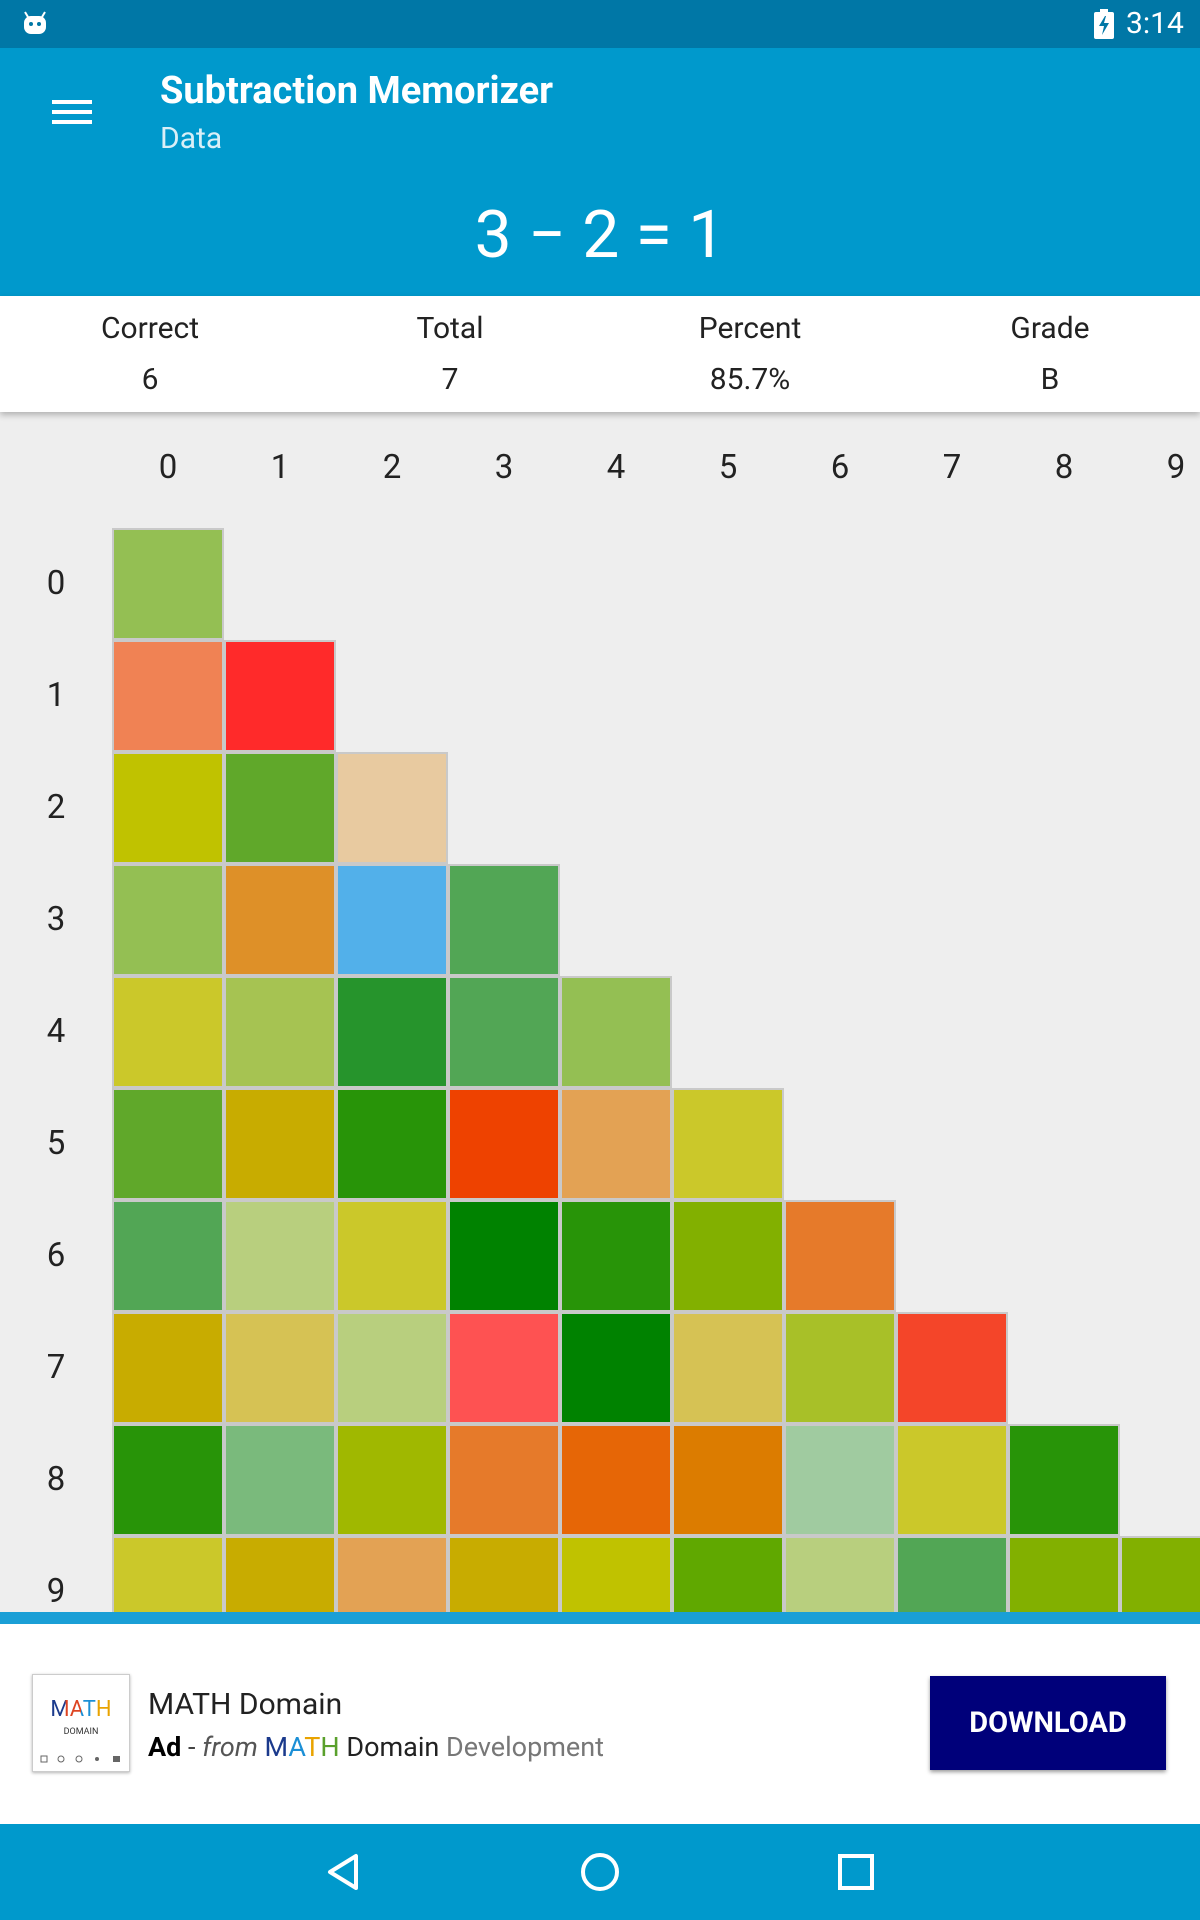 The image size is (1200, 1920). Describe the element at coordinates (728, 467) in the screenshot. I see `column-header-5: 5` at that location.